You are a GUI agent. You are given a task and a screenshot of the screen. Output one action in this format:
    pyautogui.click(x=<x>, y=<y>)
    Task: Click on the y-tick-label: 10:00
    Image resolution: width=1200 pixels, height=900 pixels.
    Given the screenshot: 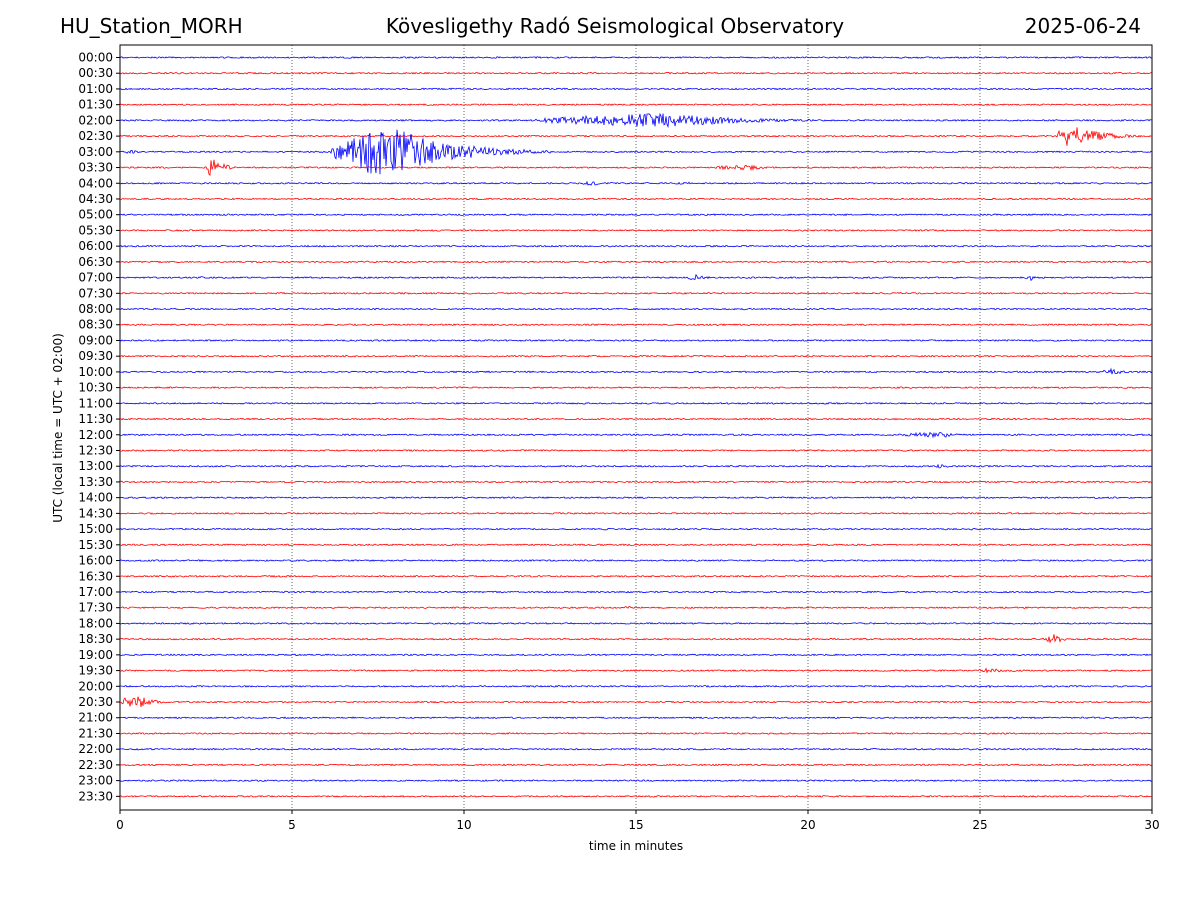 What is the action you would take?
    pyautogui.click(x=95, y=372)
    